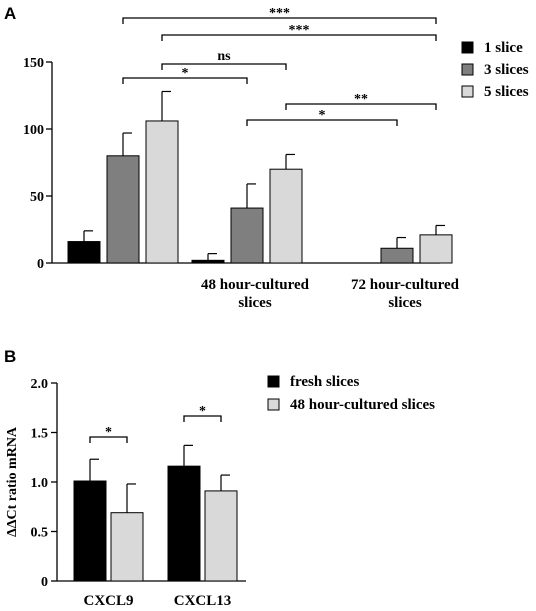 The width and height of the screenshot is (536, 611). What do you see at coordinates (37, 197) in the screenshot?
I see `y-tick-label: 50` at bounding box center [37, 197].